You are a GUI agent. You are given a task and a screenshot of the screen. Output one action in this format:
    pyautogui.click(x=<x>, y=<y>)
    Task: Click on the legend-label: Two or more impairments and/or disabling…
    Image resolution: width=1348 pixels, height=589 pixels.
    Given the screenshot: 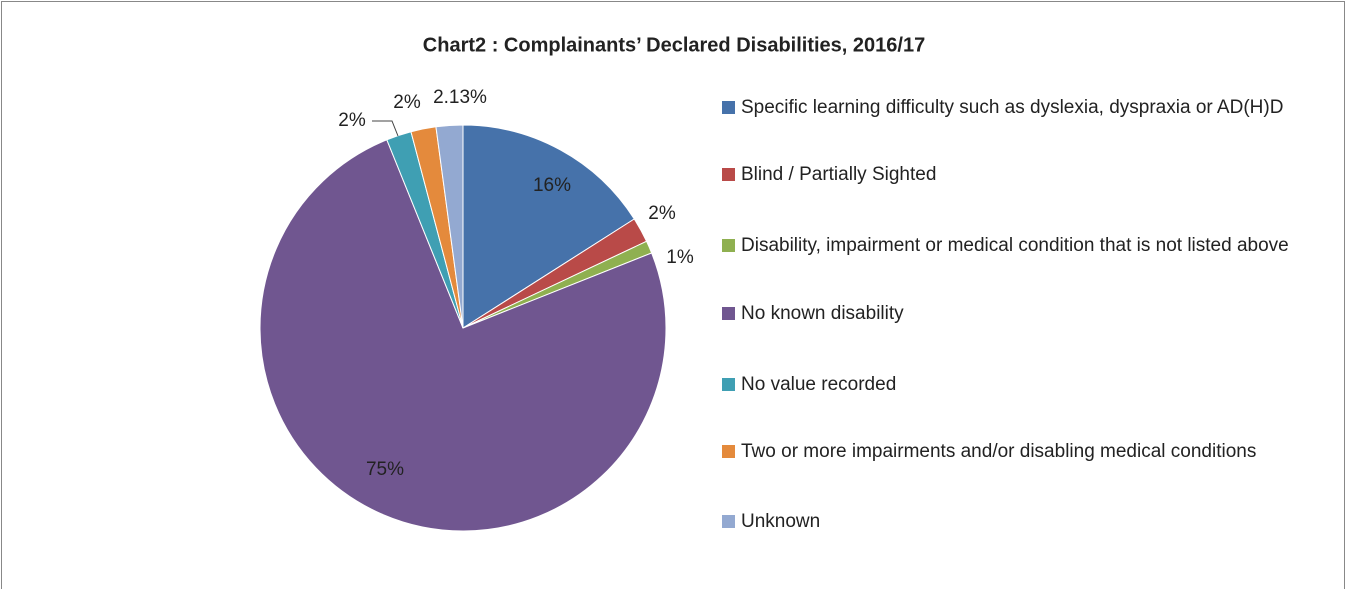 What is the action you would take?
    pyautogui.click(x=999, y=451)
    